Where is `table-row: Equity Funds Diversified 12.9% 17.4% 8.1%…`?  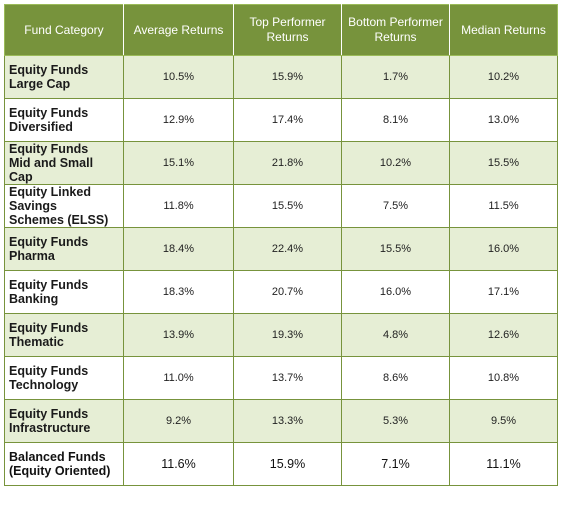 table-row: Equity Funds Diversified 12.9% 17.4% 8.1%… is located at coordinates (281, 120).